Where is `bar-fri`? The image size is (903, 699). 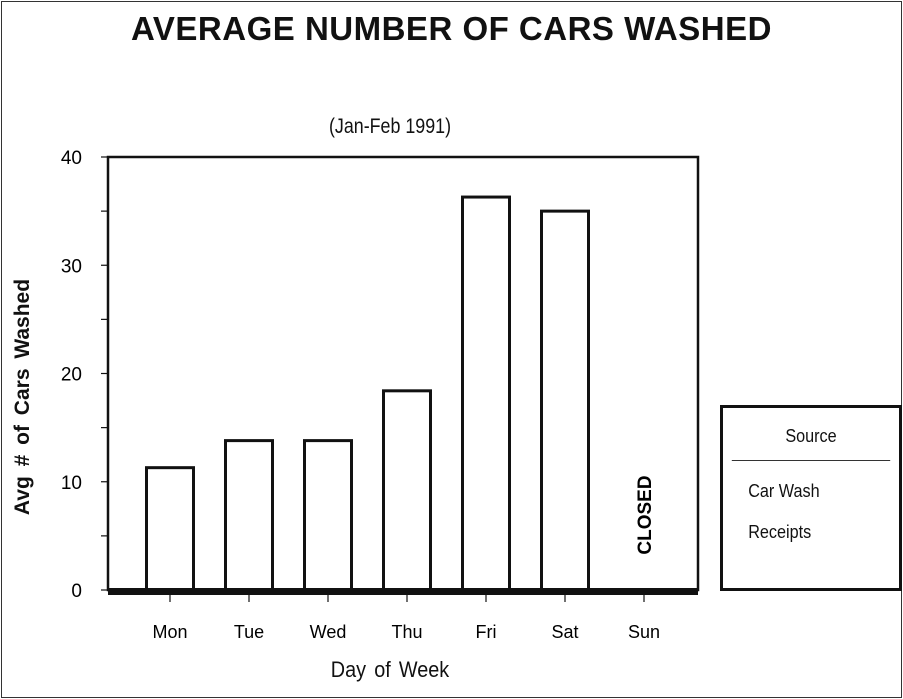 bar-fri is located at coordinates (486, 393).